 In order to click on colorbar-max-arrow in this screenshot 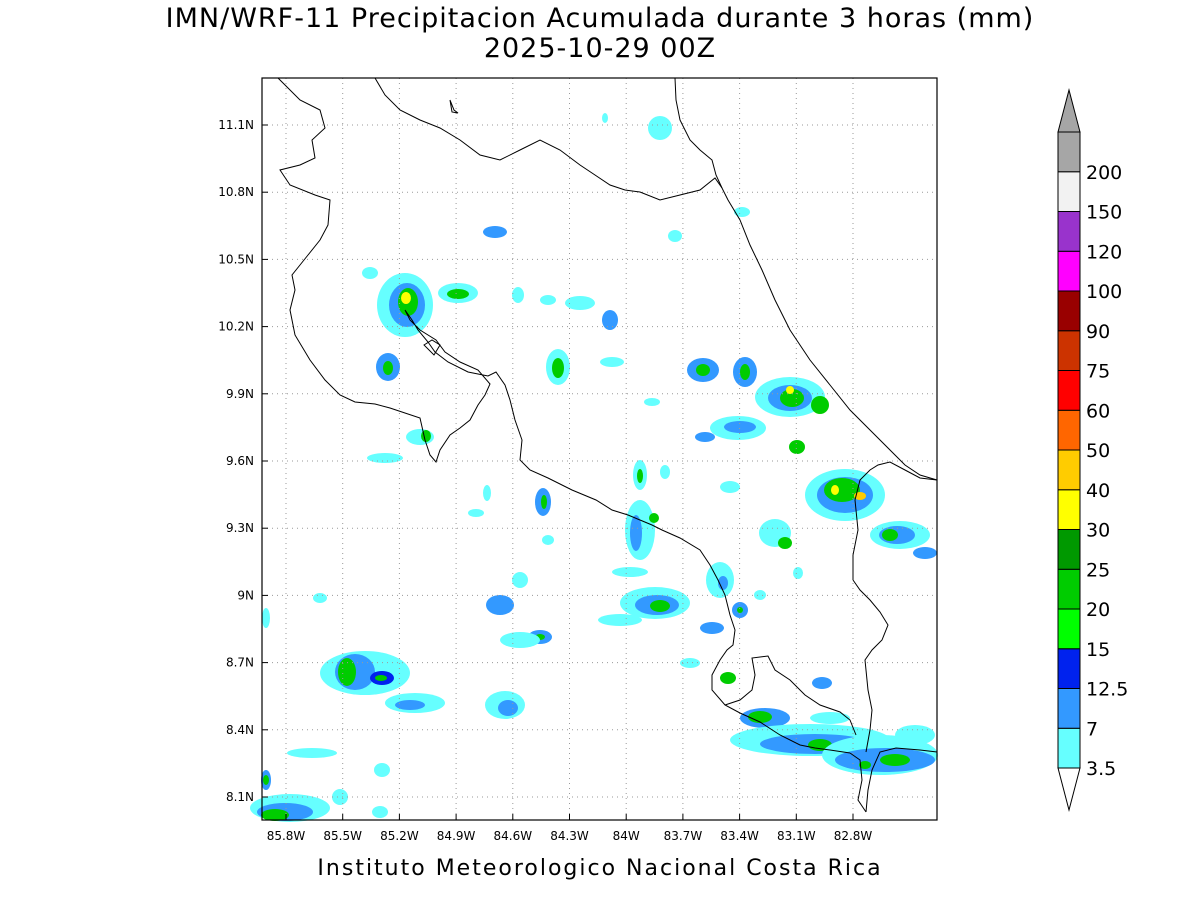, I will do `click(1069, 110)`.